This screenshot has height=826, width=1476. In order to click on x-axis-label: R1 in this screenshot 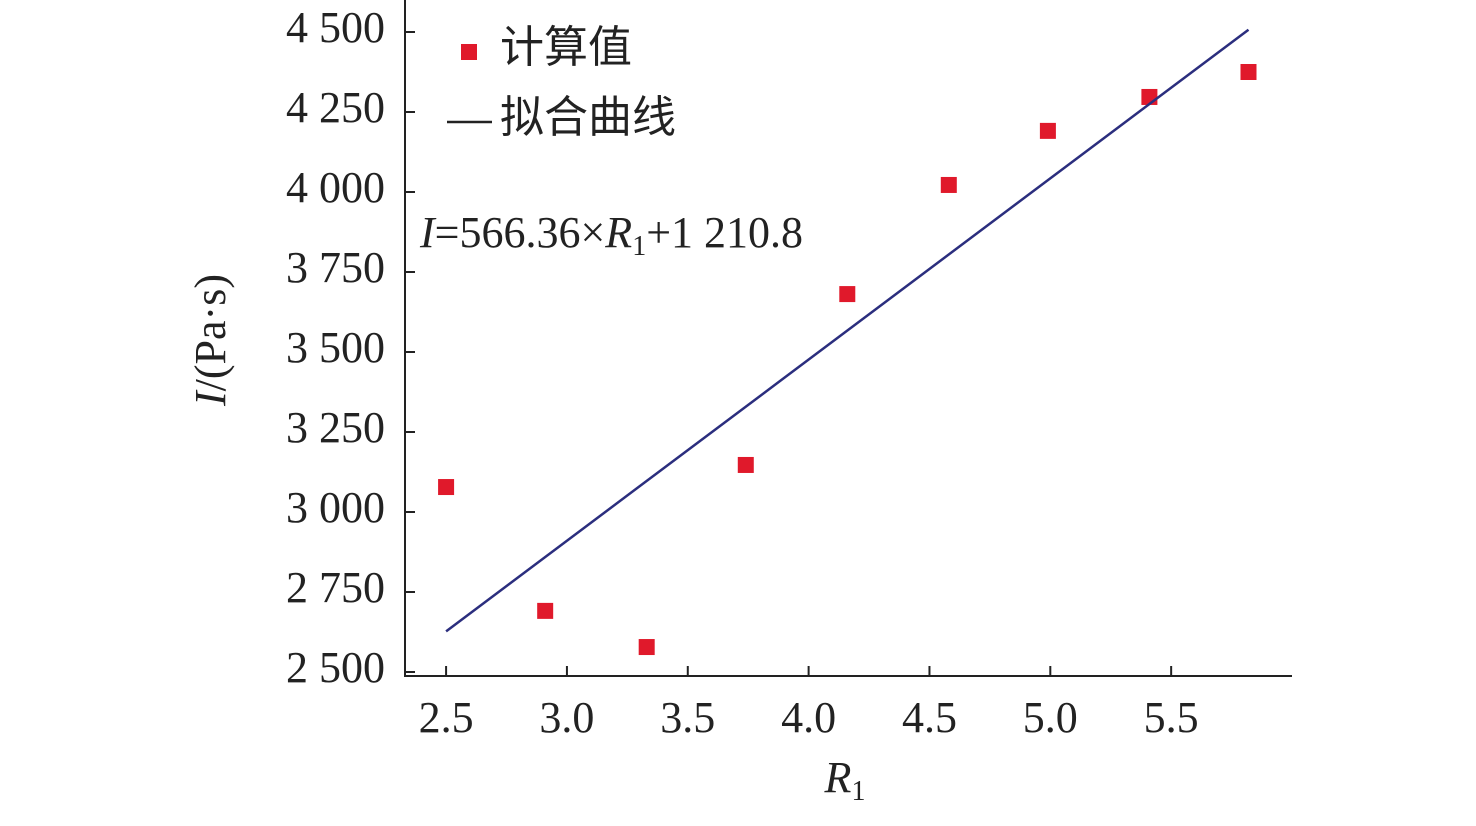, I will do `click(845, 780)`.